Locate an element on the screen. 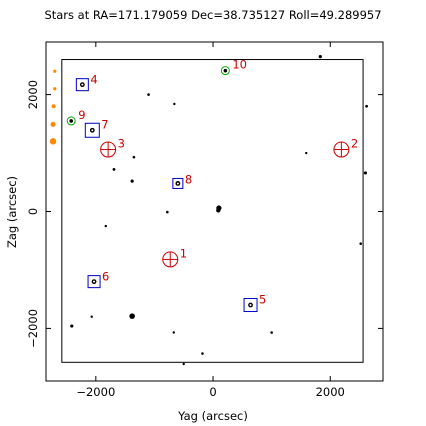 Image resolution: width=426 pixels, height=426 pixels. star-label: 7 is located at coordinates (104, 124).